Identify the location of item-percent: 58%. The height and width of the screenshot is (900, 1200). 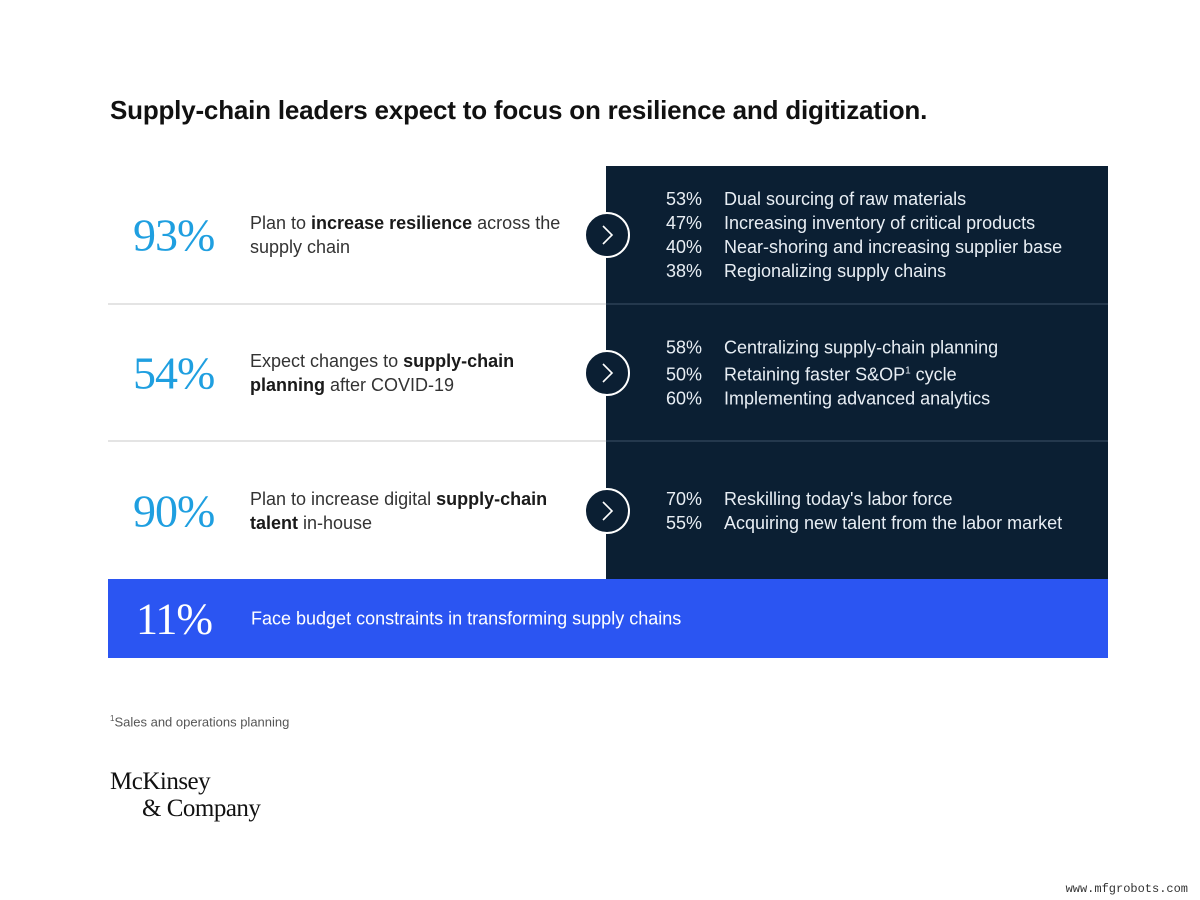
(684, 347).